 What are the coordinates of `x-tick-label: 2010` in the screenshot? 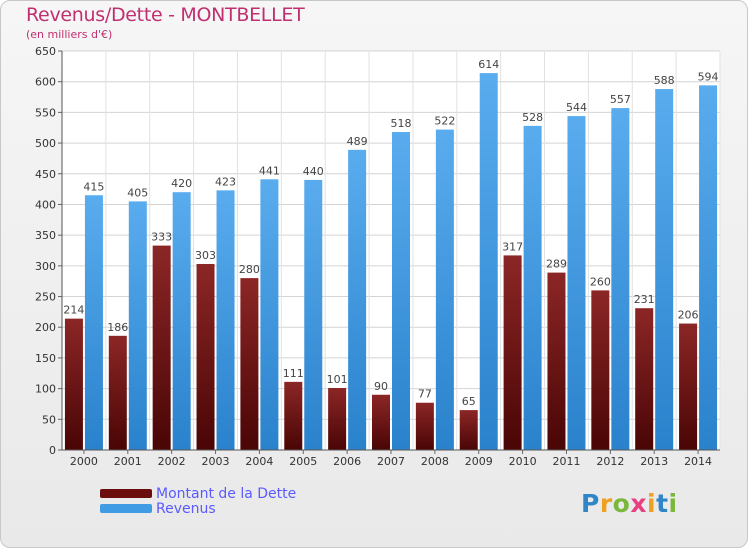 It's located at (523, 461).